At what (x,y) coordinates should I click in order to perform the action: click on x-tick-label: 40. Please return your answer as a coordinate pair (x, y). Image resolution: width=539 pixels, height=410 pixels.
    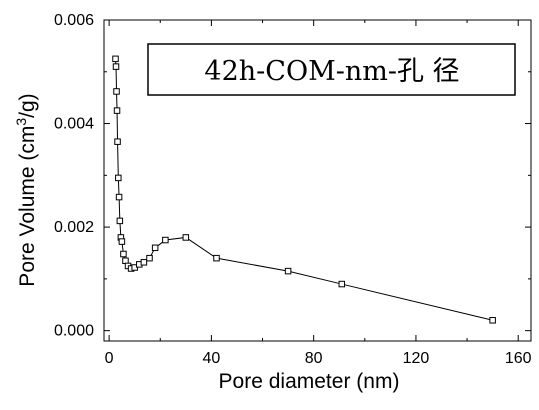
    Looking at the image, I should click on (211, 358).